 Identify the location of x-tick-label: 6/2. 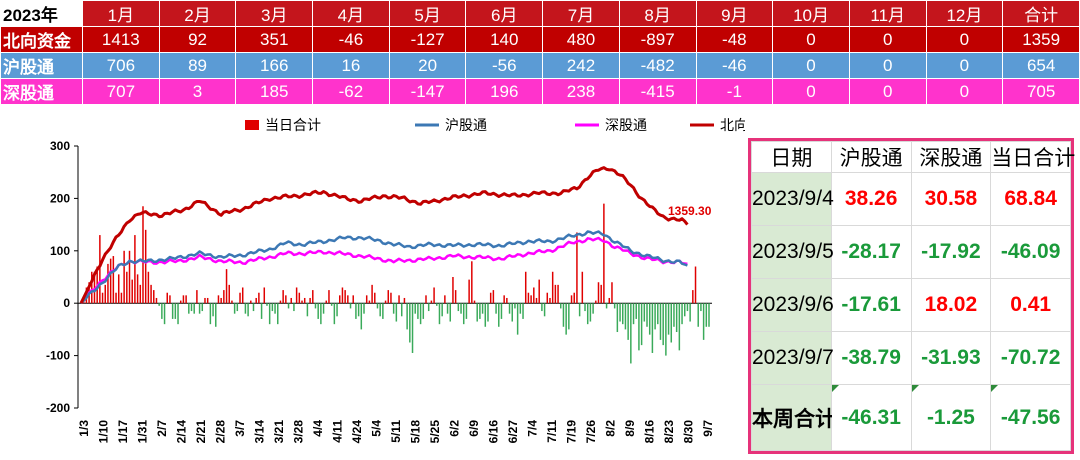
(455, 428).